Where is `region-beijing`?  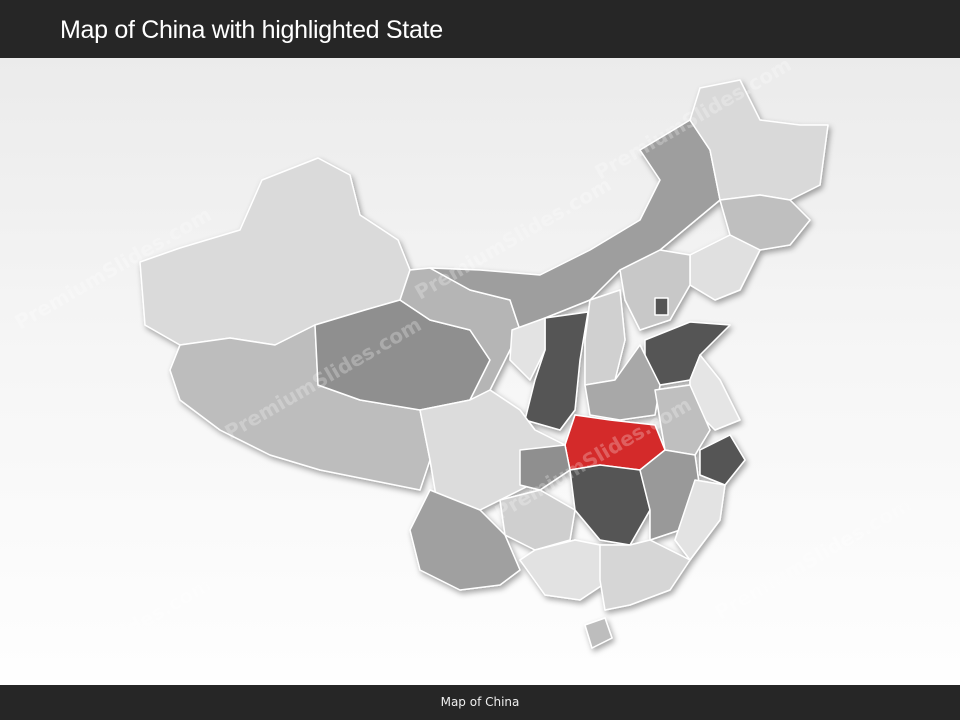 region-beijing is located at coordinates (661, 306).